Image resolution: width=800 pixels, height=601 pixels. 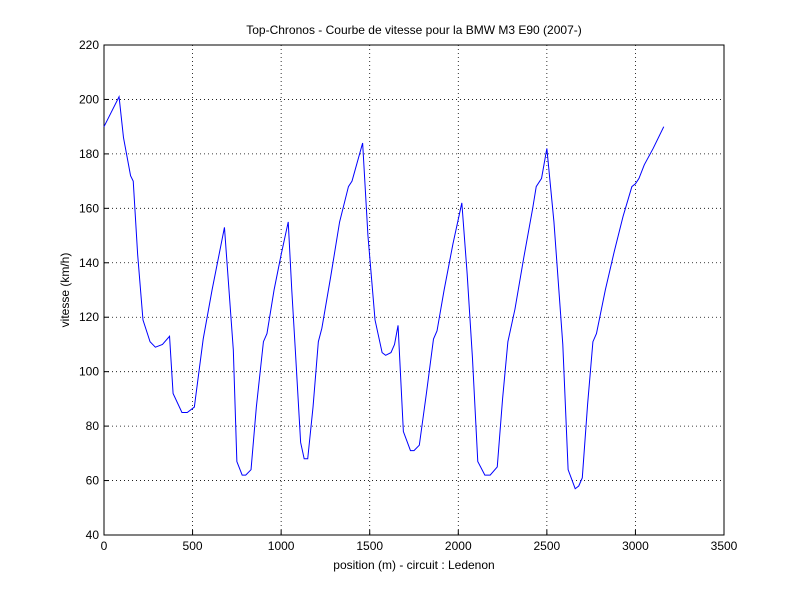 What do you see at coordinates (635, 546) in the screenshot?
I see `x-tick-label: 3000` at bounding box center [635, 546].